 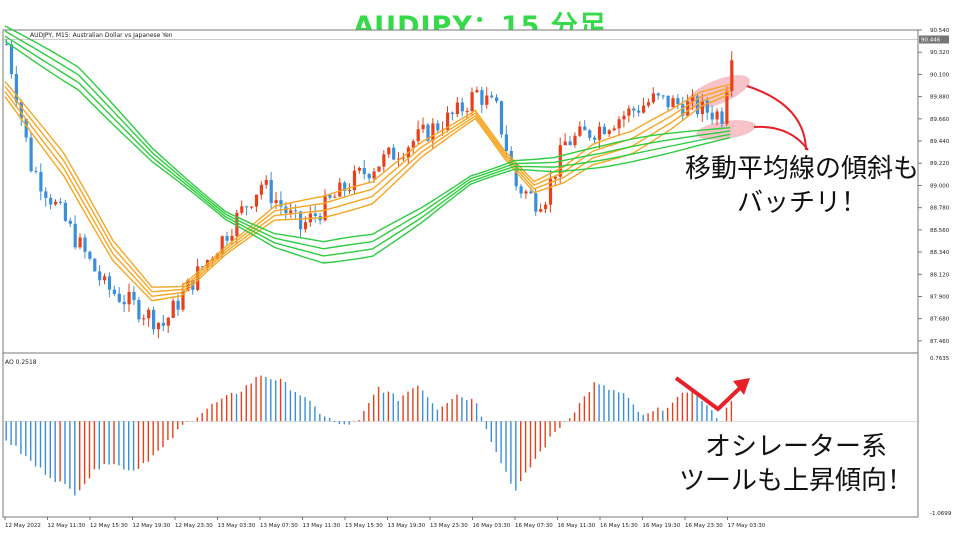 What do you see at coordinates (940, 120) in the screenshot?
I see `price-tick-label: 89.660` at bounding box center [940, 120].